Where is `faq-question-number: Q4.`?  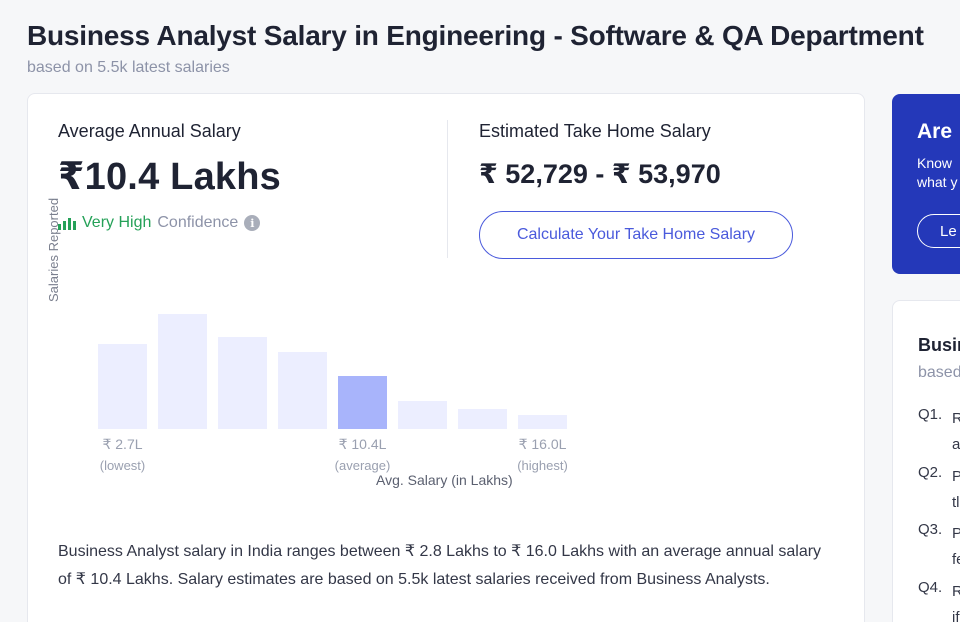
faq-question-number: Q4. is located at coordinates (930, 587).